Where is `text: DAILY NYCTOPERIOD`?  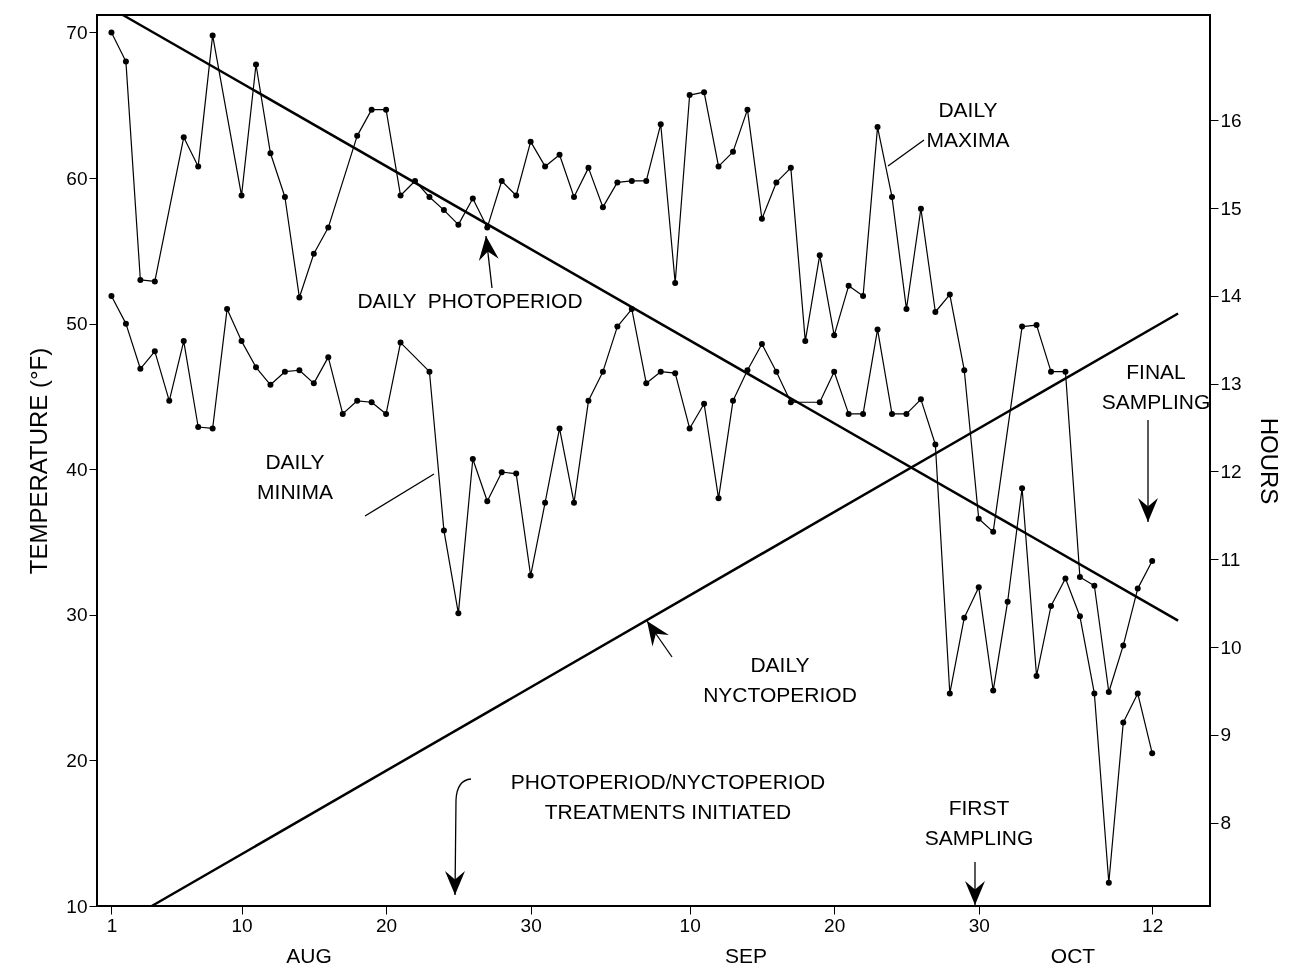 text: DAILY NYCTOPERIOD is located at coordinates (780, 679).